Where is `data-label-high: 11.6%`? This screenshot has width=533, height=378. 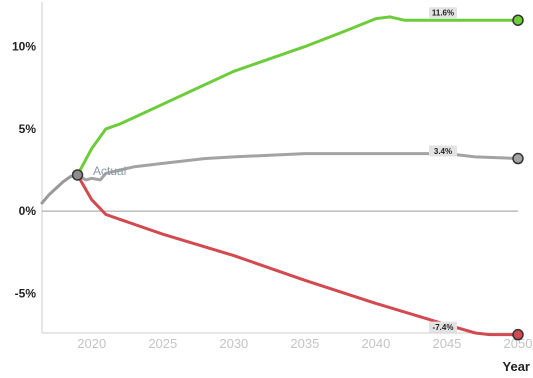
data-label-high: 11.6% is located at coordinates (443, 13).